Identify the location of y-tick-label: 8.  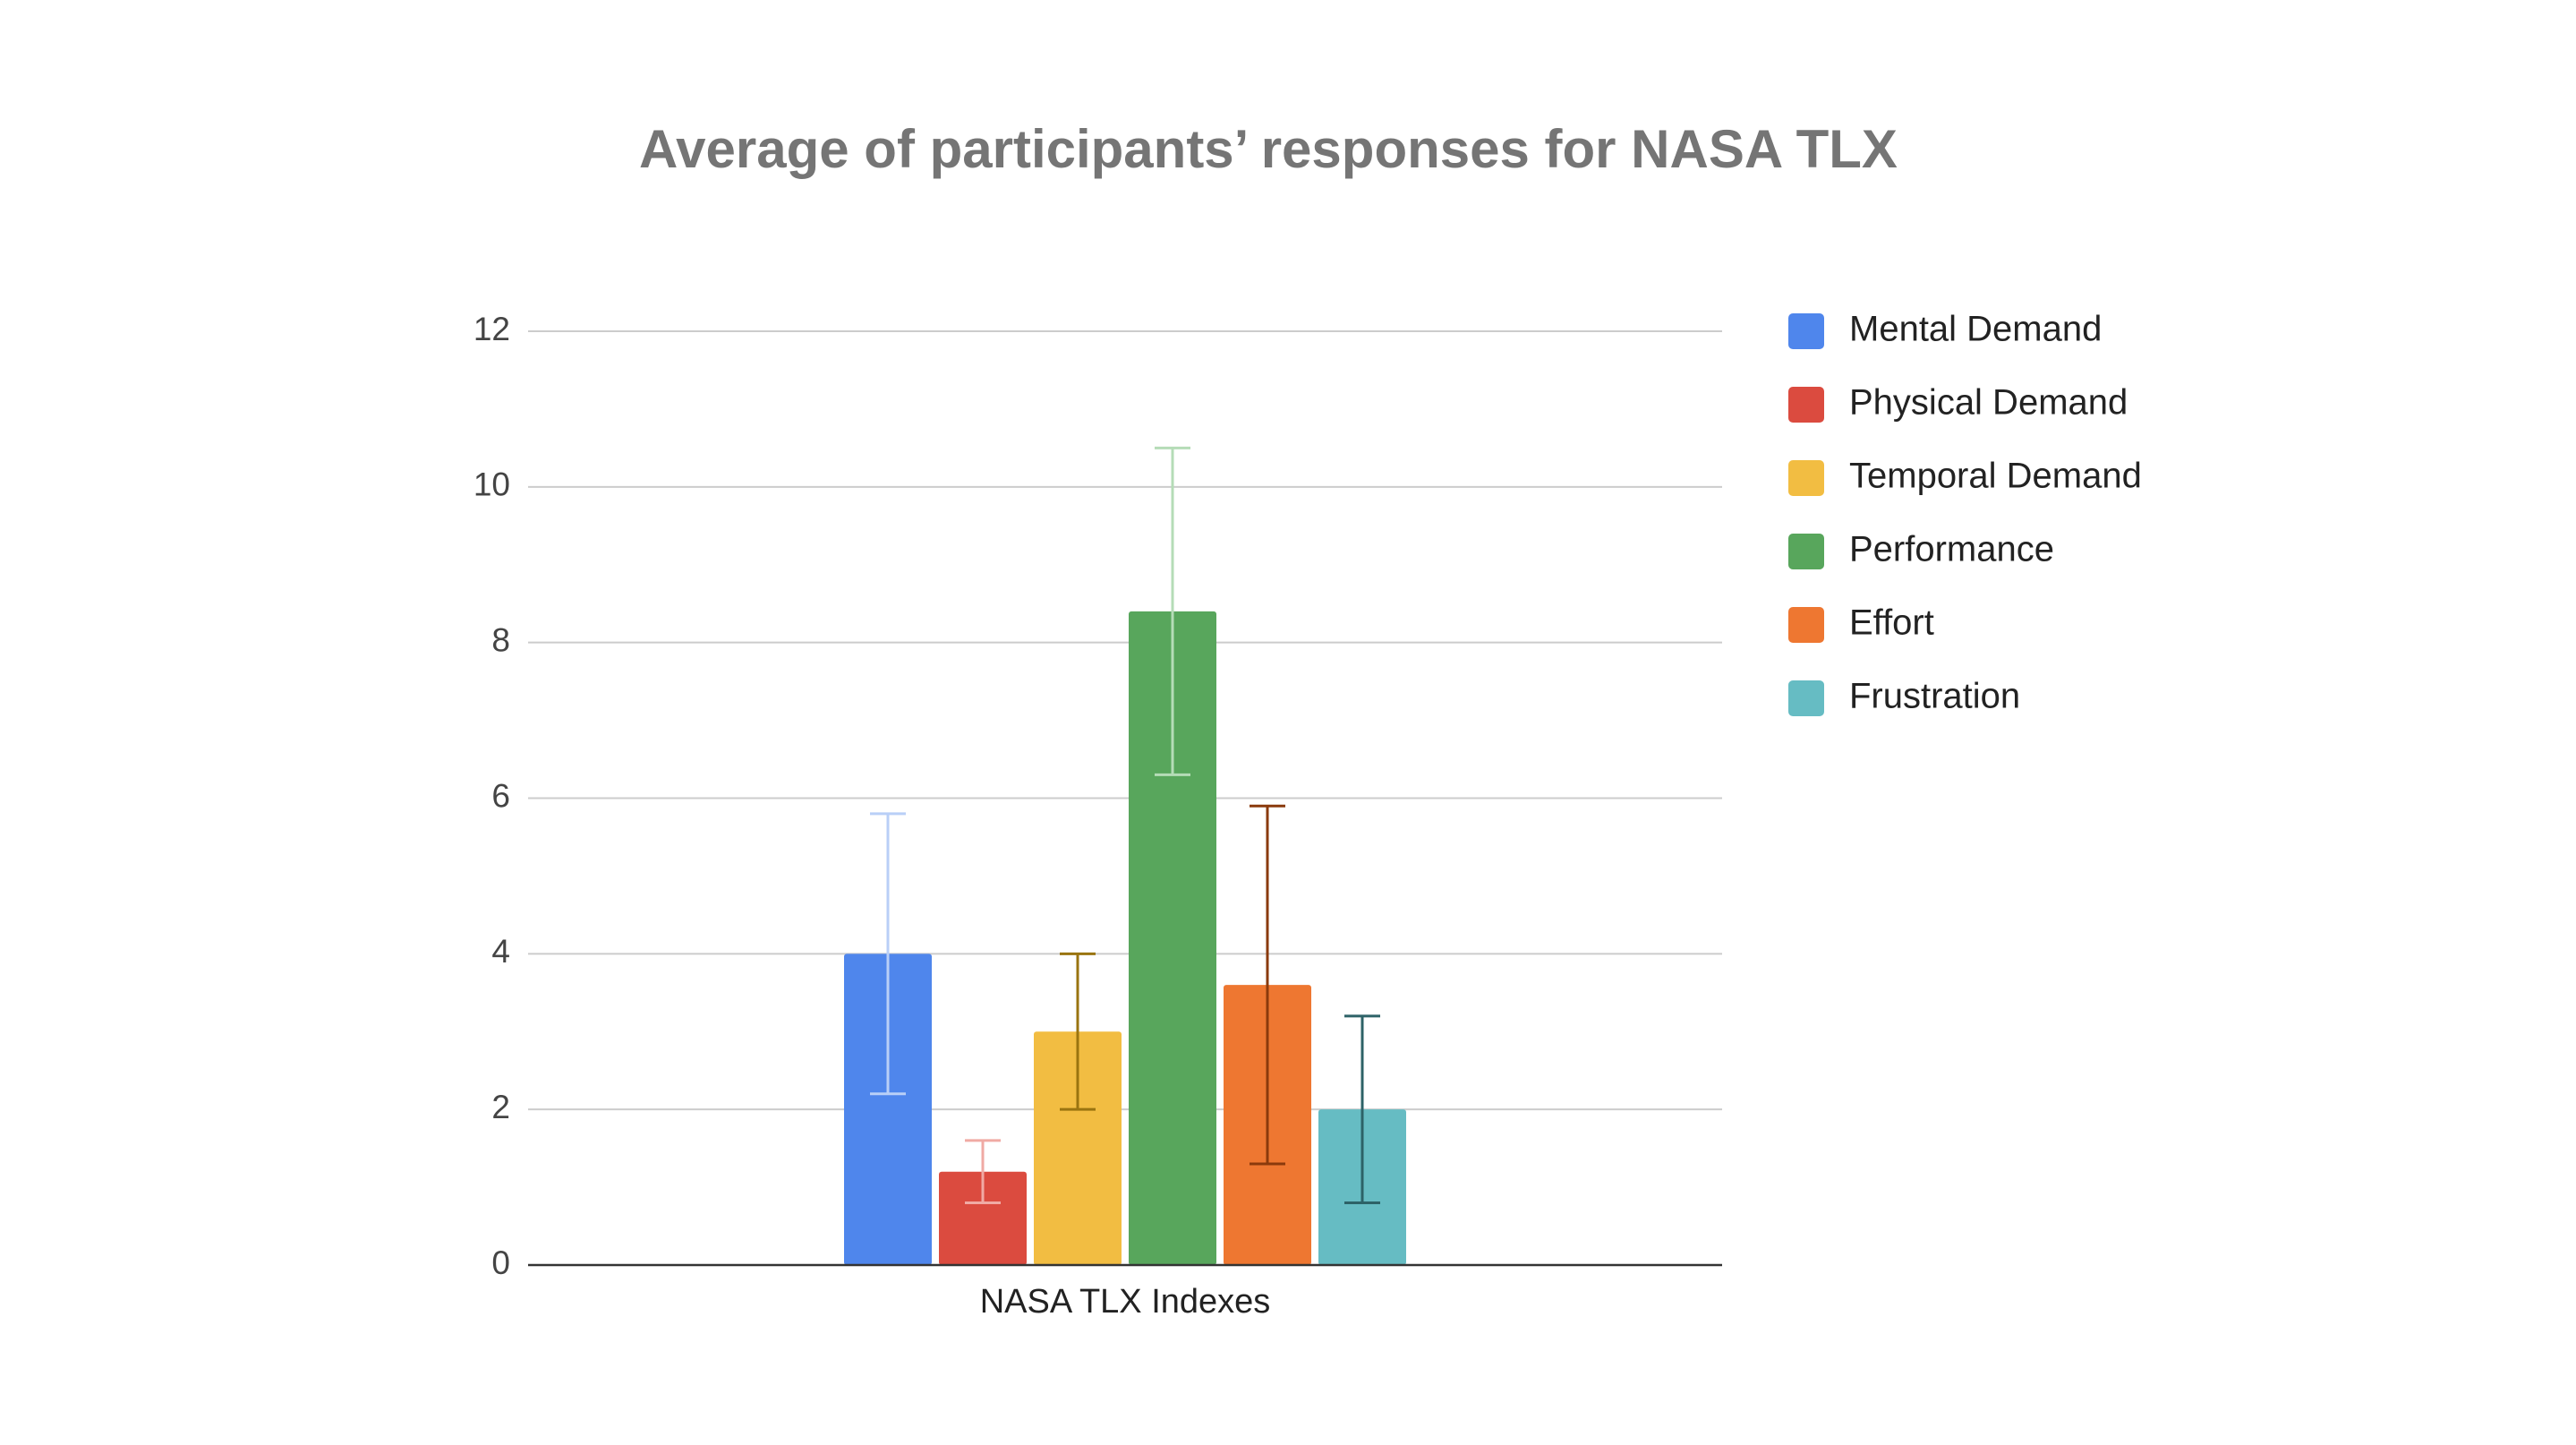
(500, 639).